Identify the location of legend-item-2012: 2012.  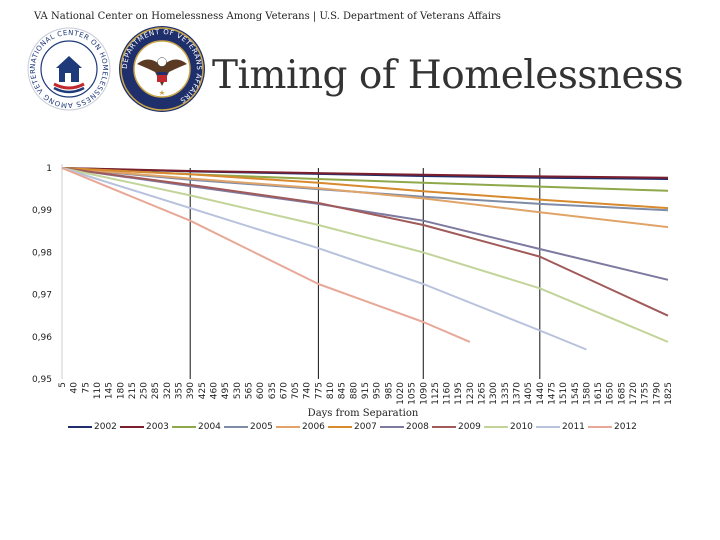
(612, 427).